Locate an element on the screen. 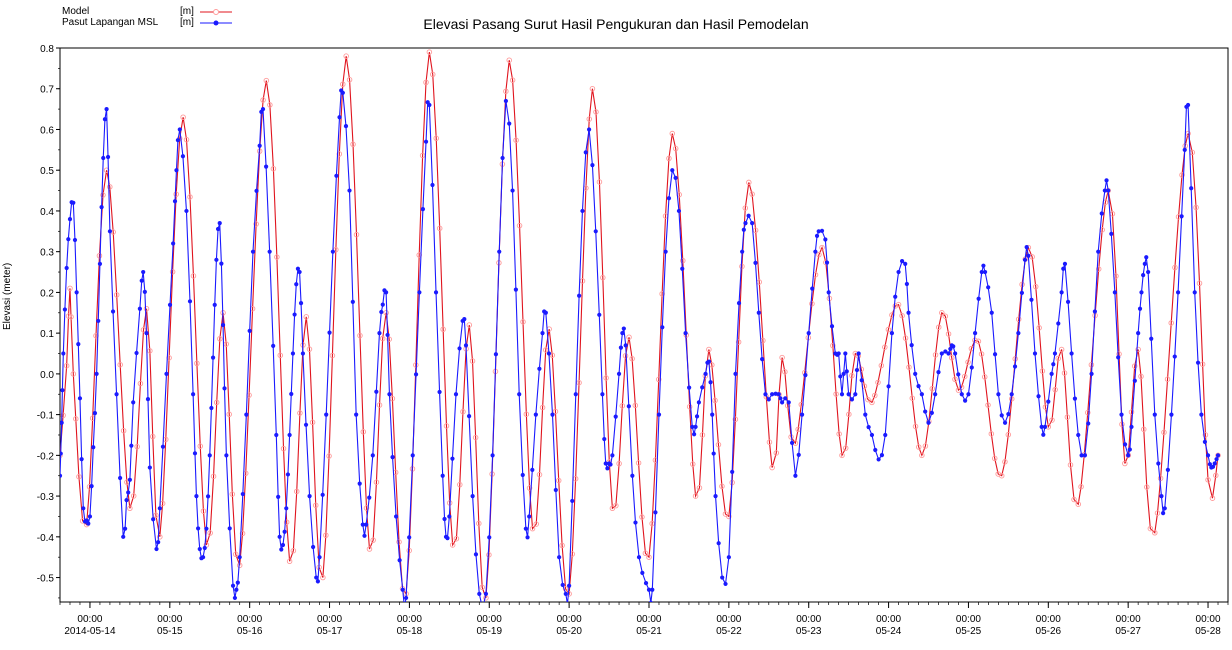  x-tick-label-date: 05-22 is located at coordinates (729, 631).